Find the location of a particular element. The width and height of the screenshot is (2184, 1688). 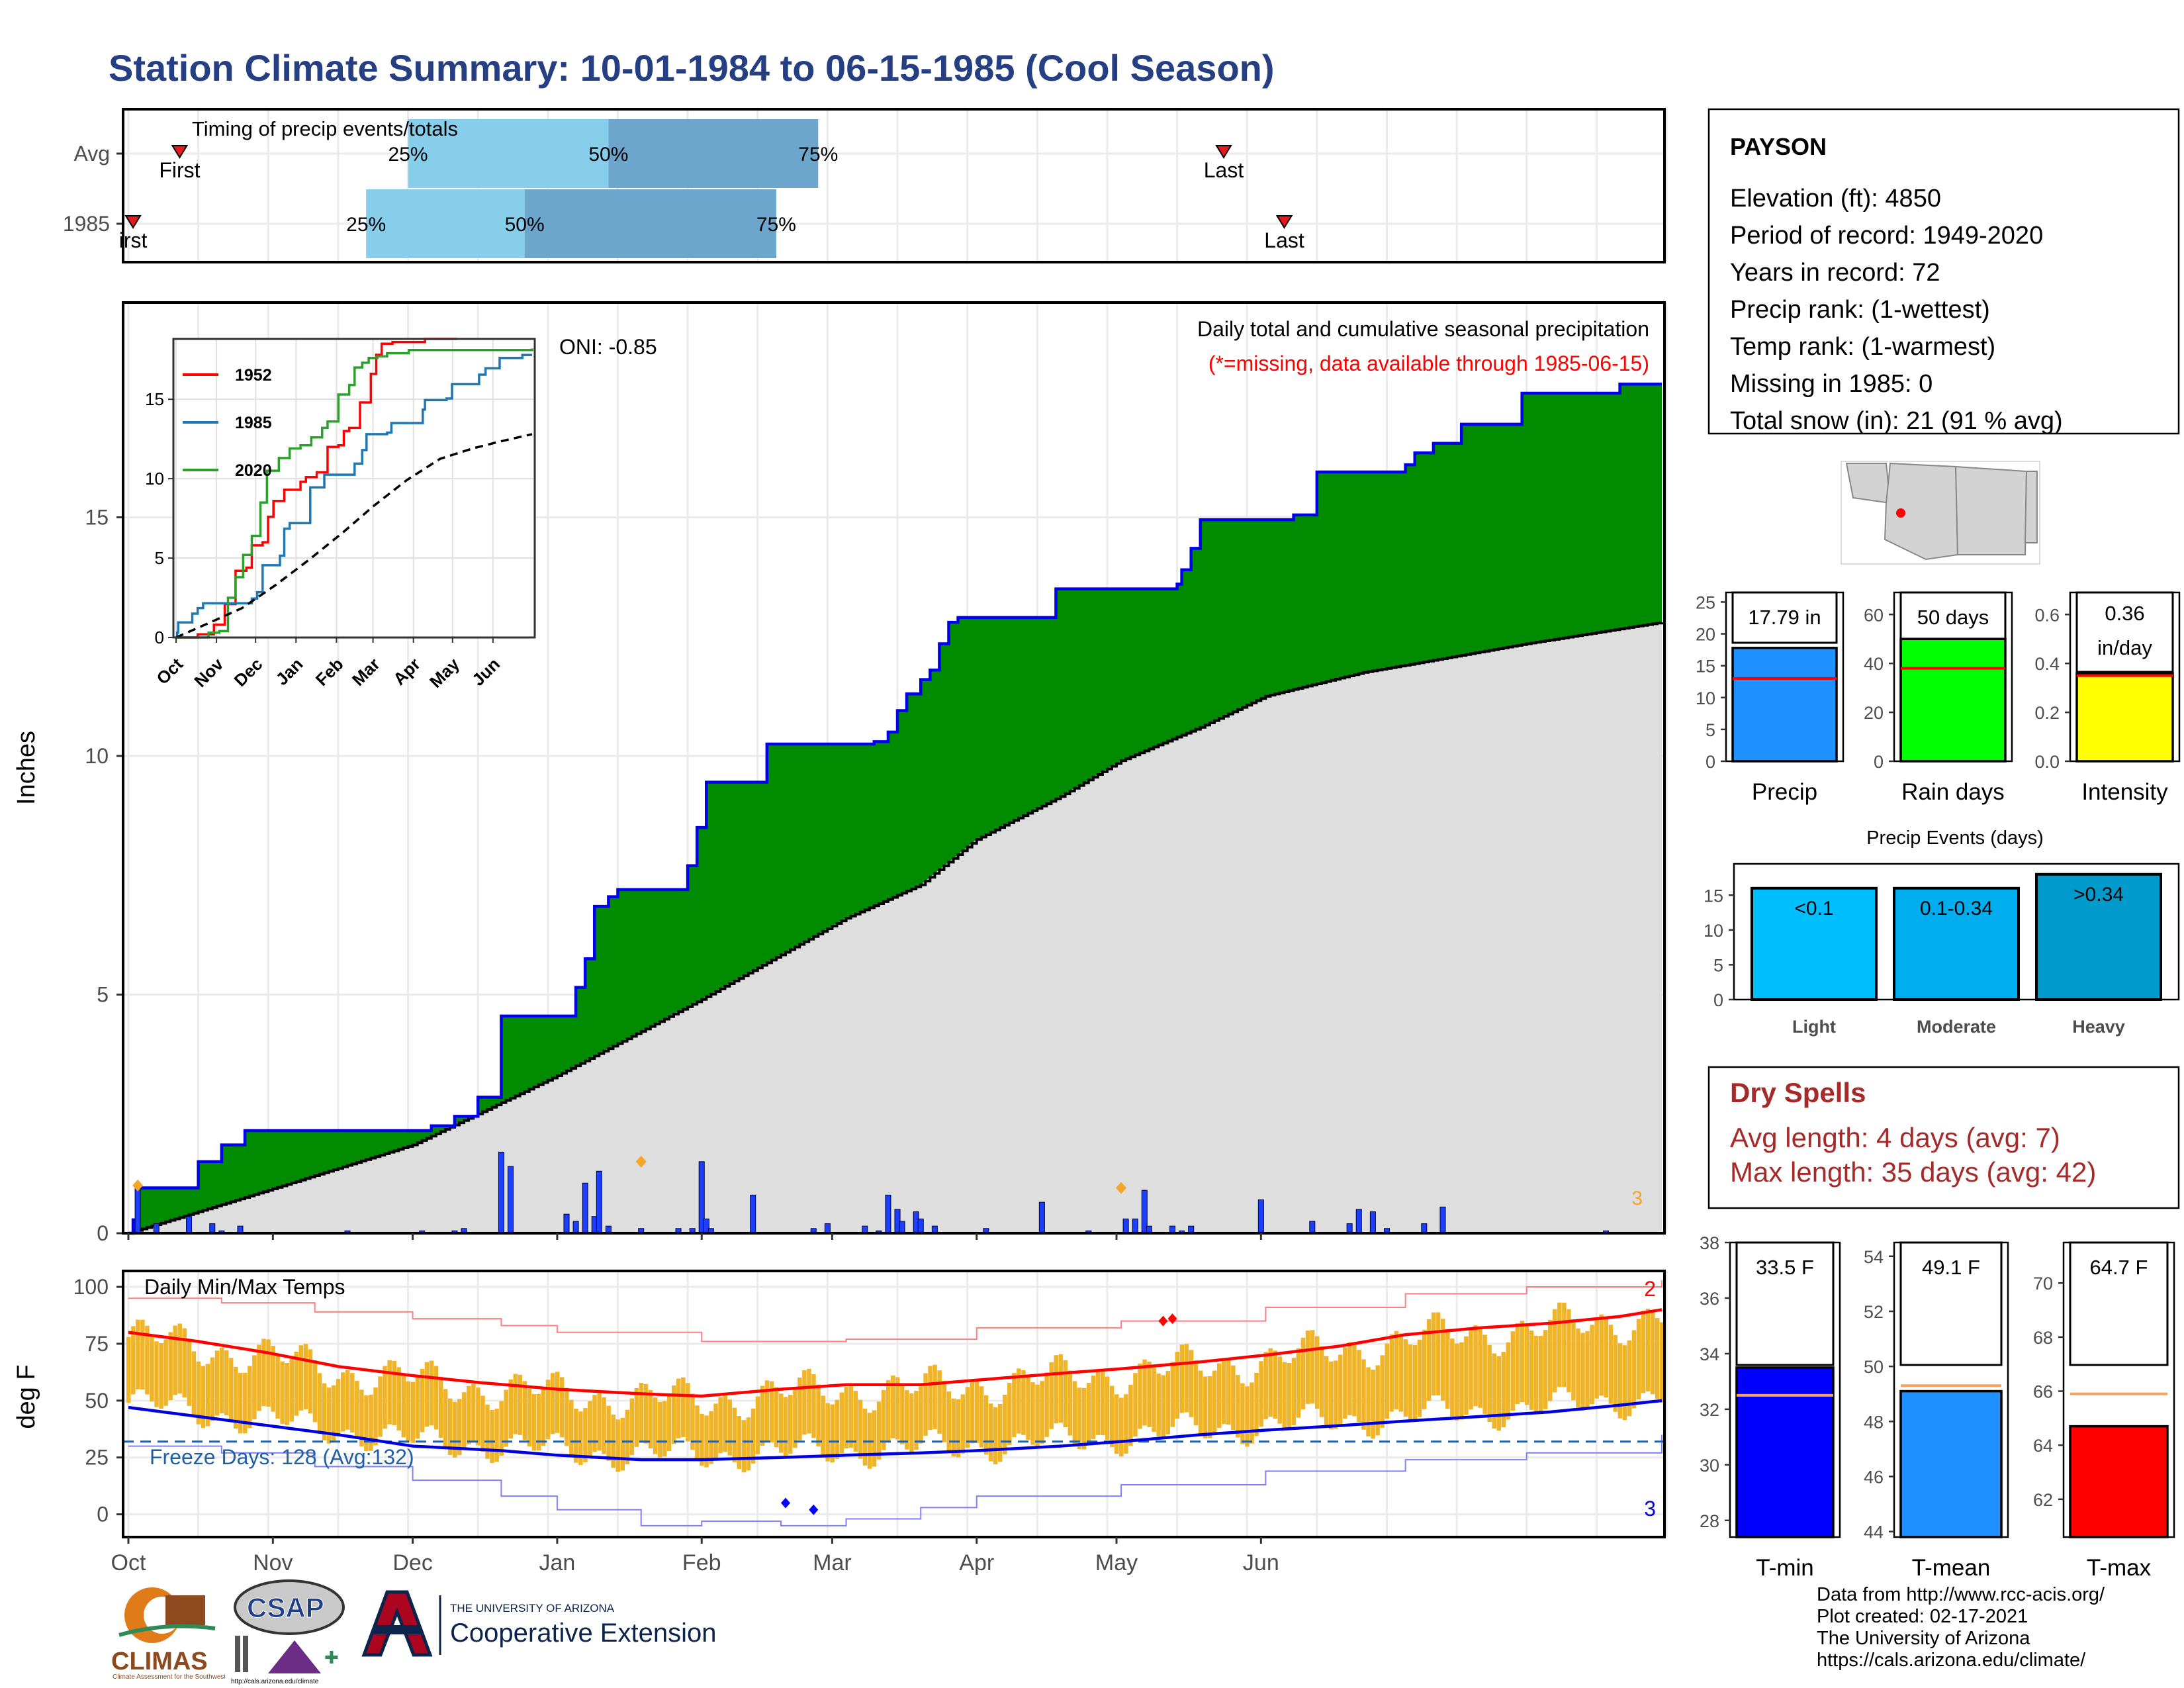

temps-x-tick-label: Jun is located at coordinates (1261, 1562).